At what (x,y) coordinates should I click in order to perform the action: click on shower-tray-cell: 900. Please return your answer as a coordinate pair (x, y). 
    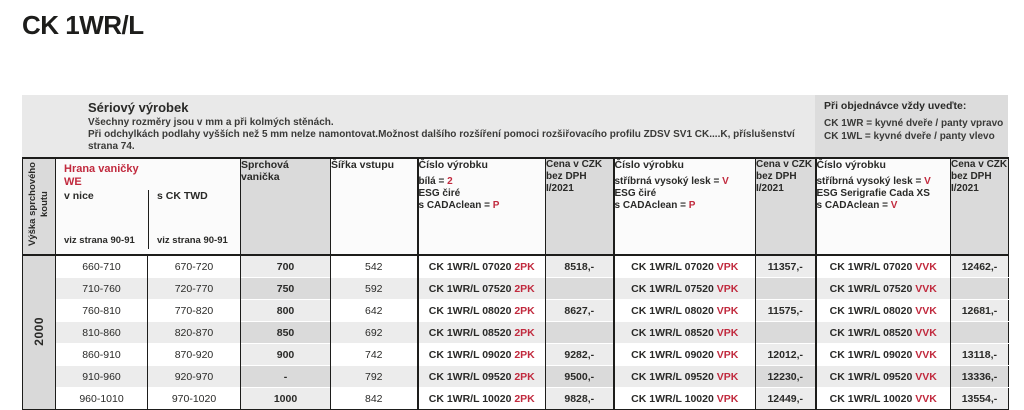
    Looking at the image, I should click on (285, 354).